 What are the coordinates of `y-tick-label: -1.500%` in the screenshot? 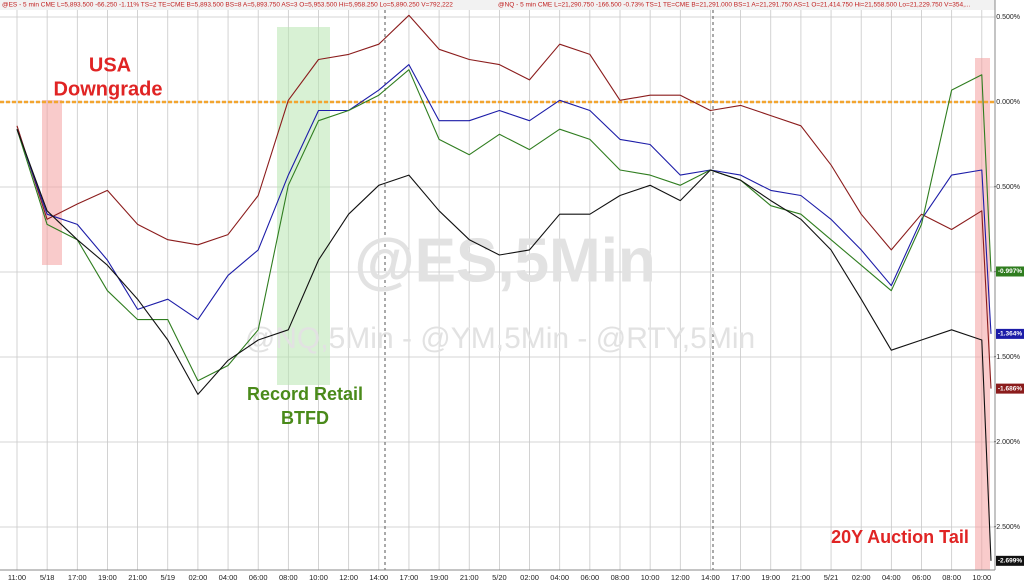 It's located at (1007, 357).